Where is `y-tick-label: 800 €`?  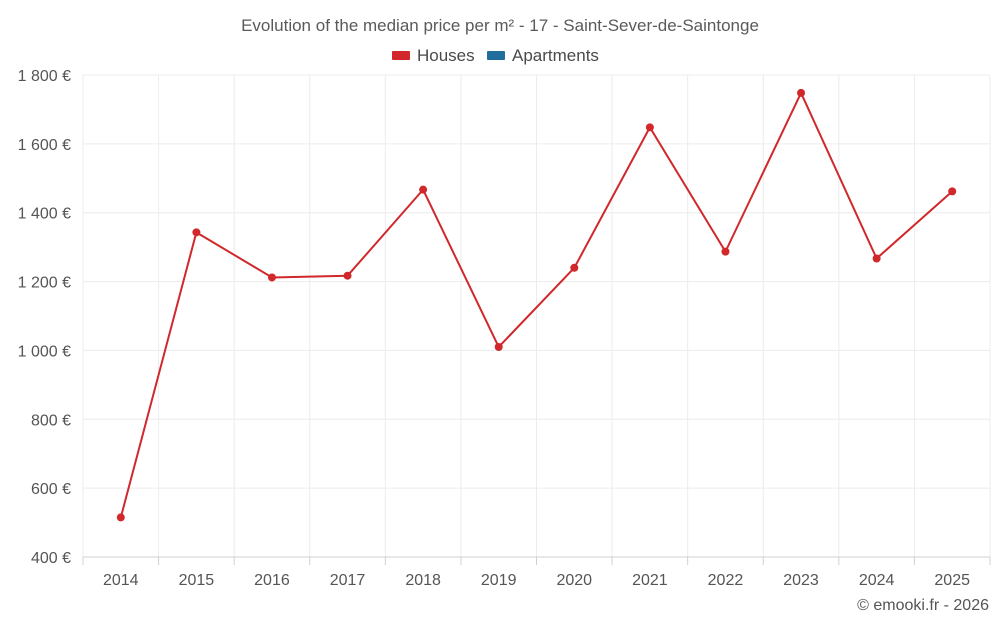
y-tick-label: 800 € is located at coordinates (51, 420).